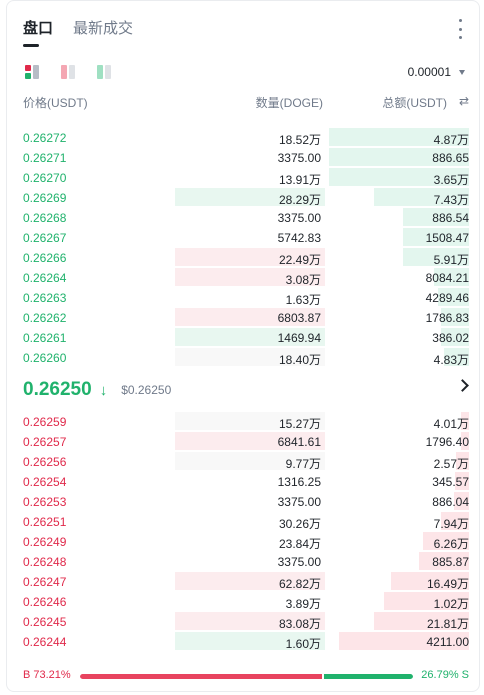 The width and height of the screenshot is (484, 695). I want to click on price-cell: 0.26261, so click(45, 338).